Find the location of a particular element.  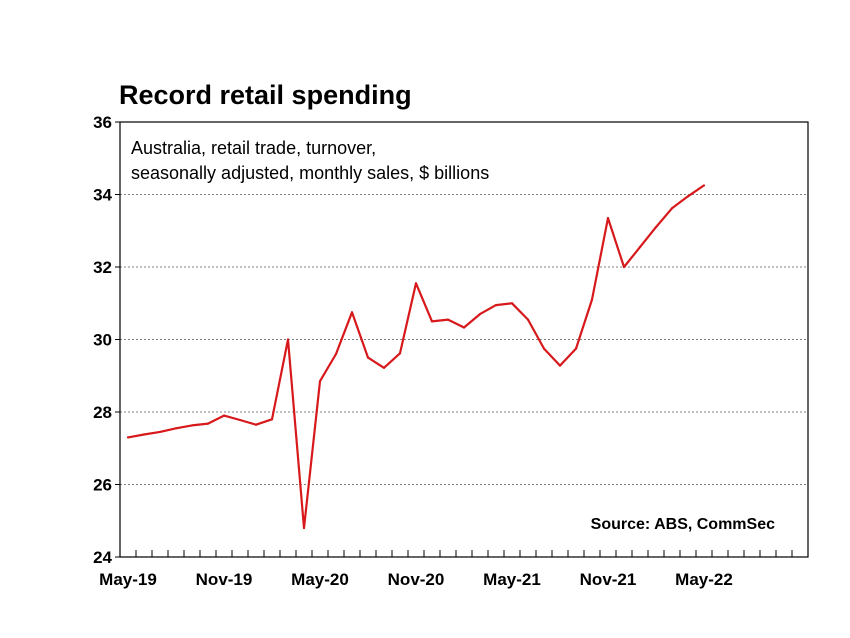

x-tick-label-Nov-21: Nov-21 is located at coordinates (608, 579).